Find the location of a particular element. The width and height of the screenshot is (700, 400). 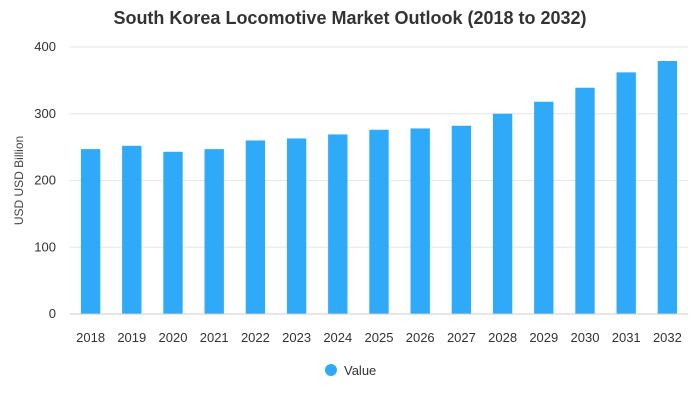

y-tick-label: 100 is located at coordinates (45, 246).